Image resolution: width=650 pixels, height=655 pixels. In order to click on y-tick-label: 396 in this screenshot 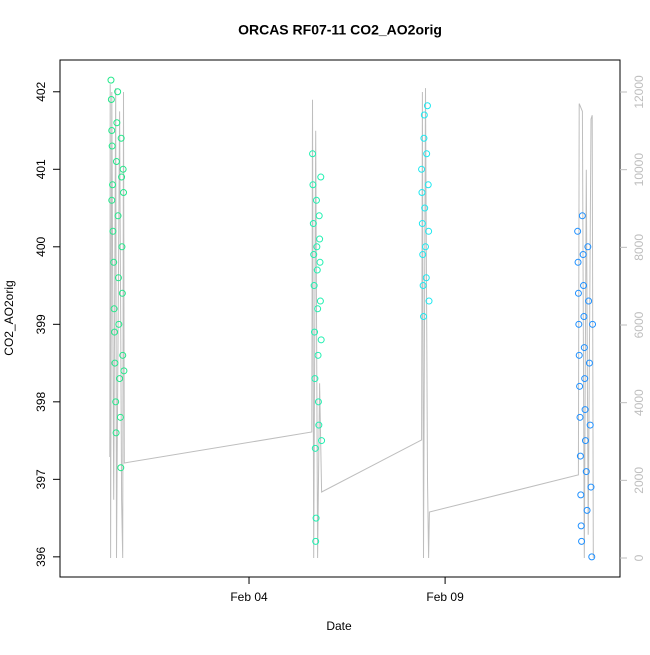, I will do `click(41, 557)`.